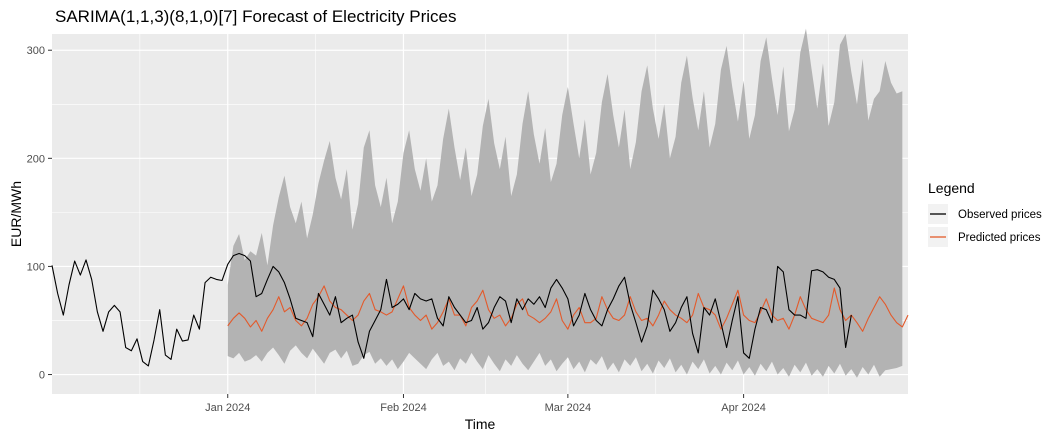 This screenshot has height=440, width=1060. Describe the element at coordinates (1000, 215) in the screenshot. I see `legend-label-observed-prices: Observed prices` at that location.